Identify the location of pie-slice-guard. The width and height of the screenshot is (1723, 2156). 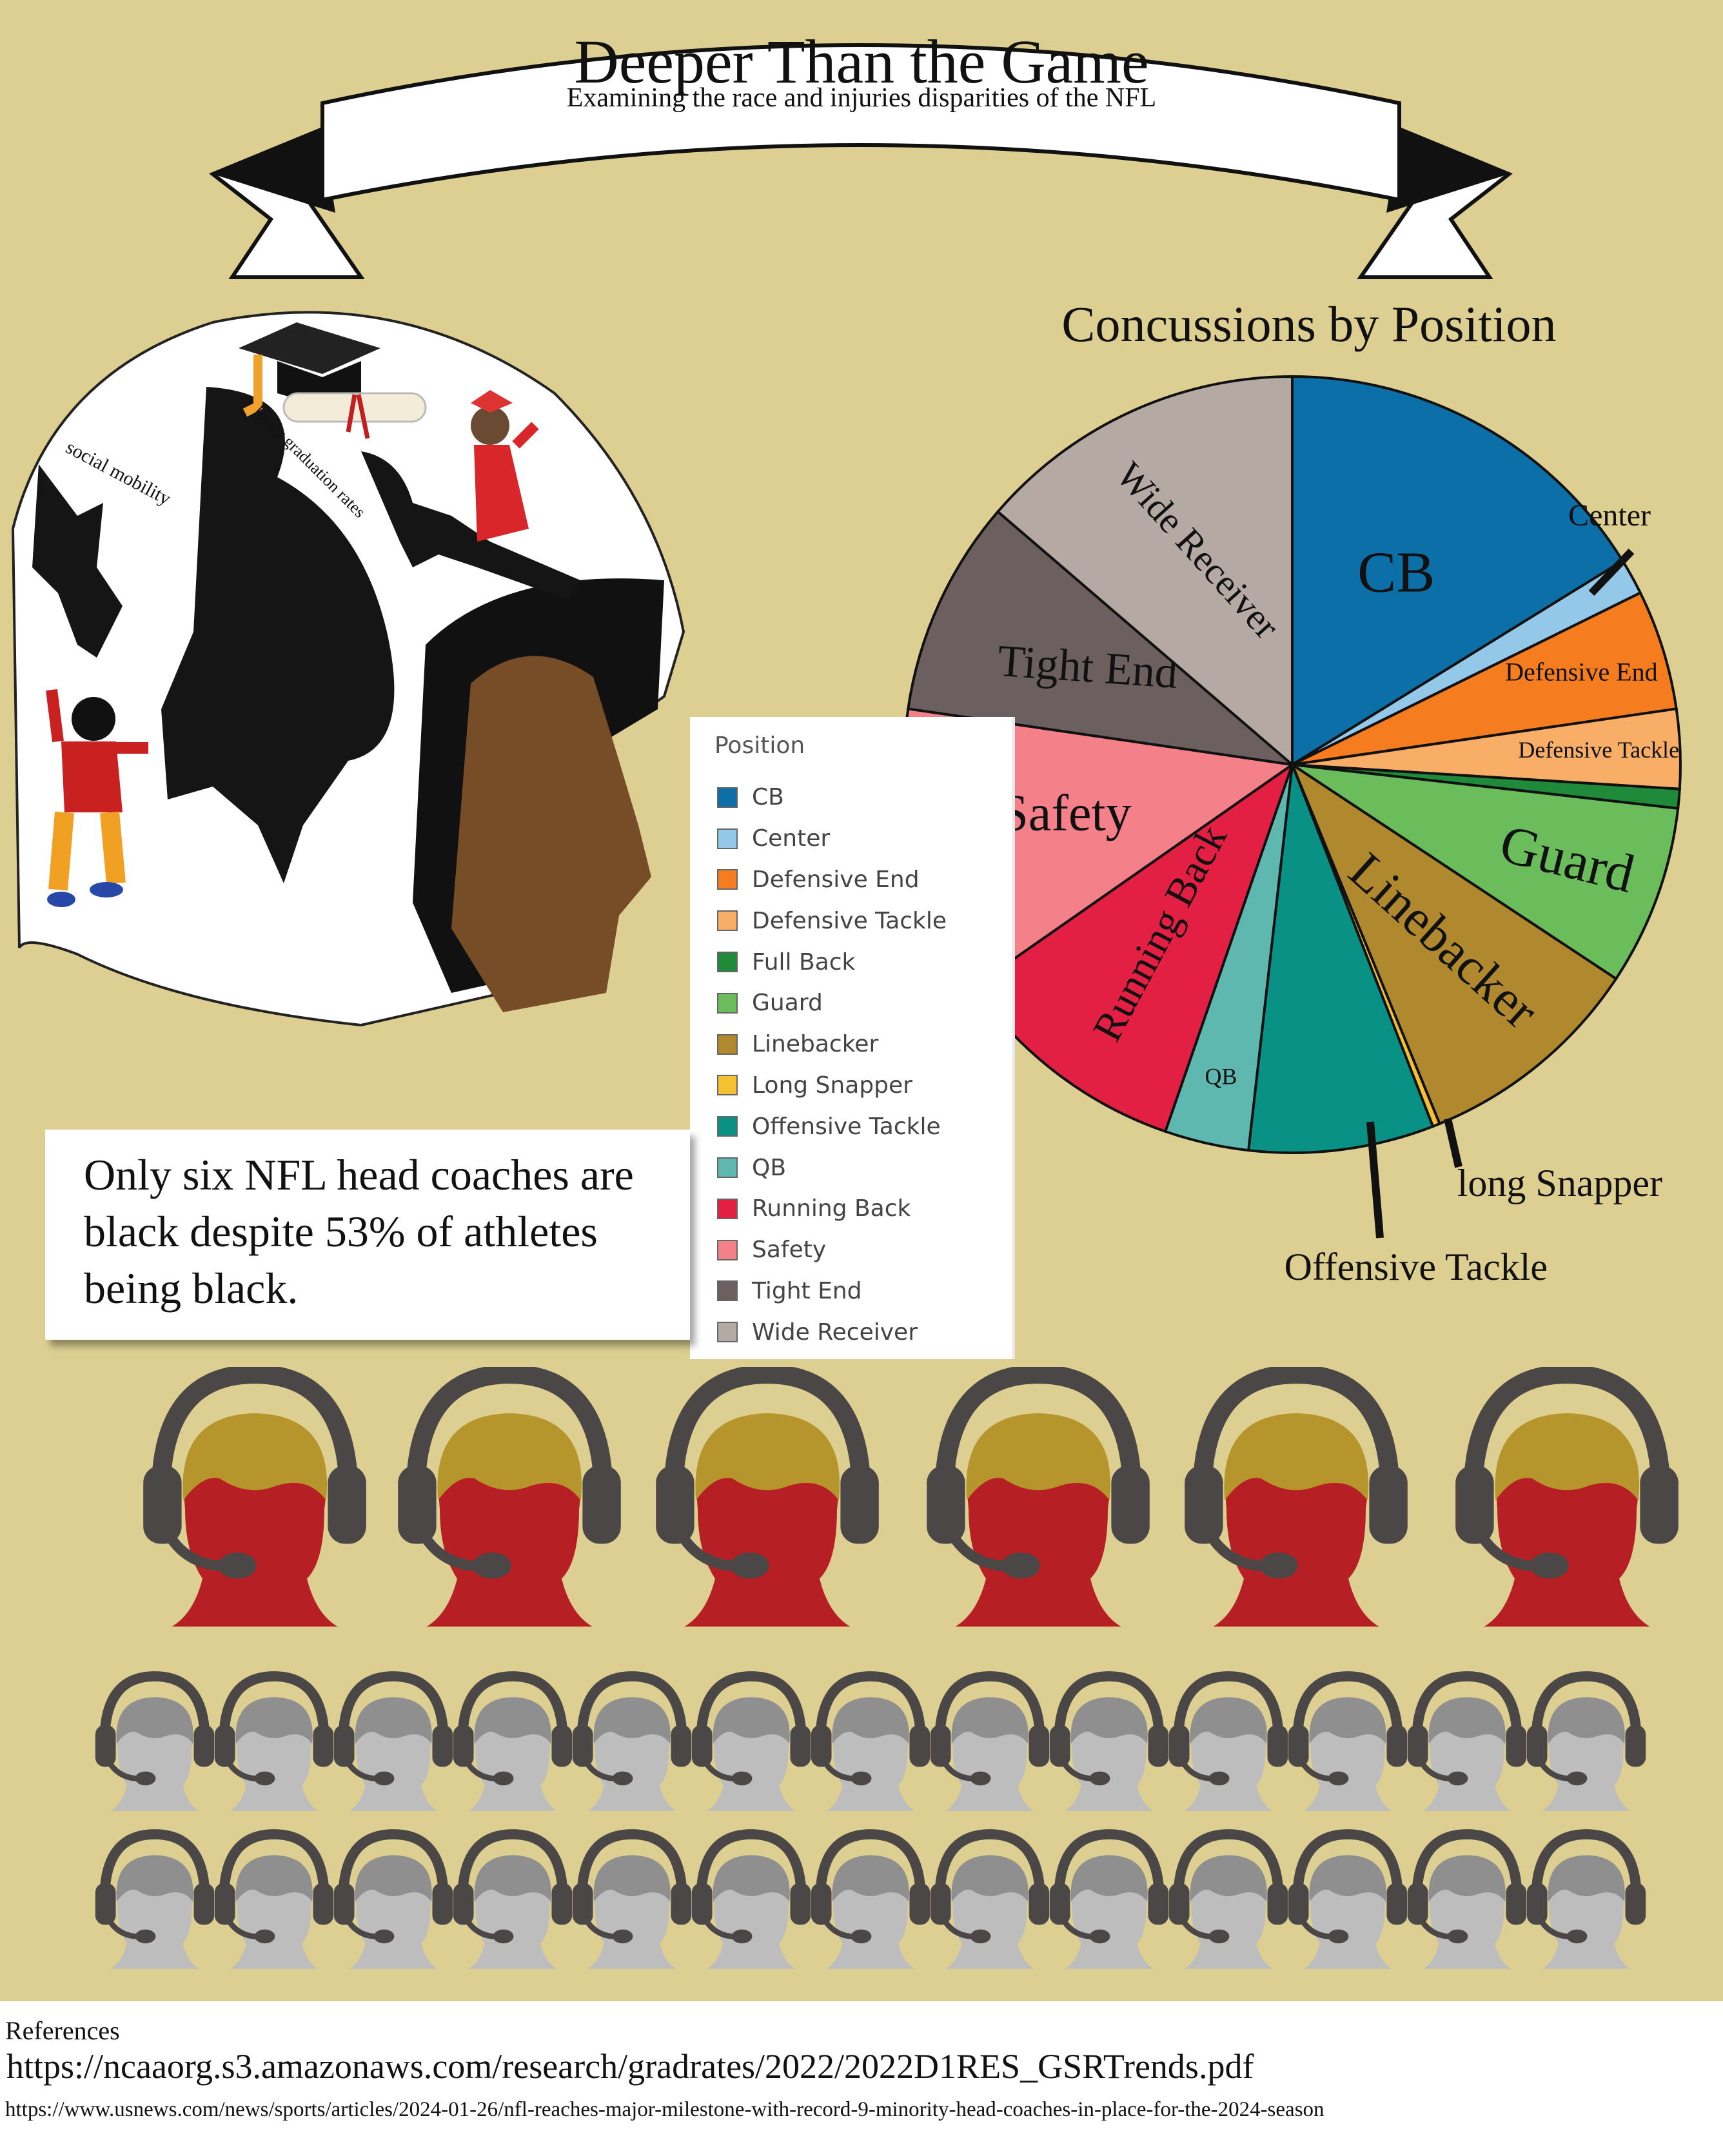
(1485, 872).